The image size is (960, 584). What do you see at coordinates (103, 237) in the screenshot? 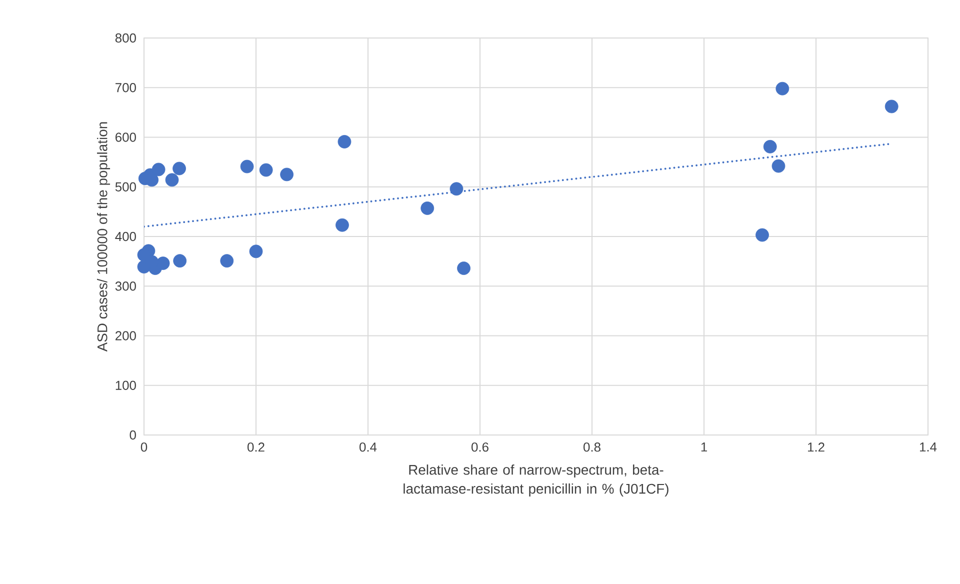
I see `y-axis-title: ASD cases/ 100000 of the population` at bounding box center [103, 237].